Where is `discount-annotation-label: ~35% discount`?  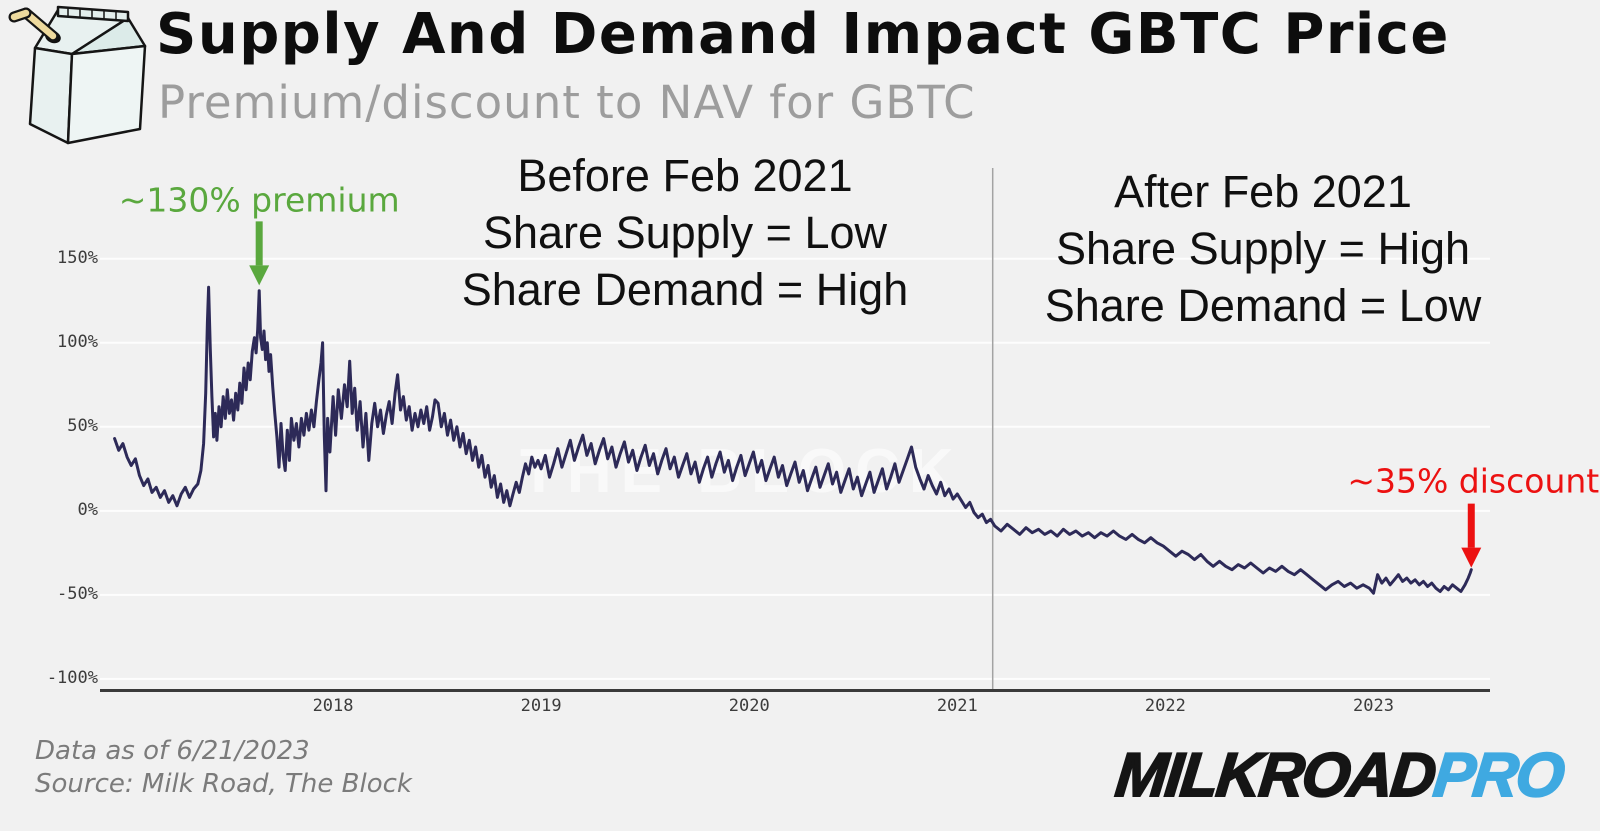
discount-annotation-label: ~35% discount is located at coordinates (1473, 481).